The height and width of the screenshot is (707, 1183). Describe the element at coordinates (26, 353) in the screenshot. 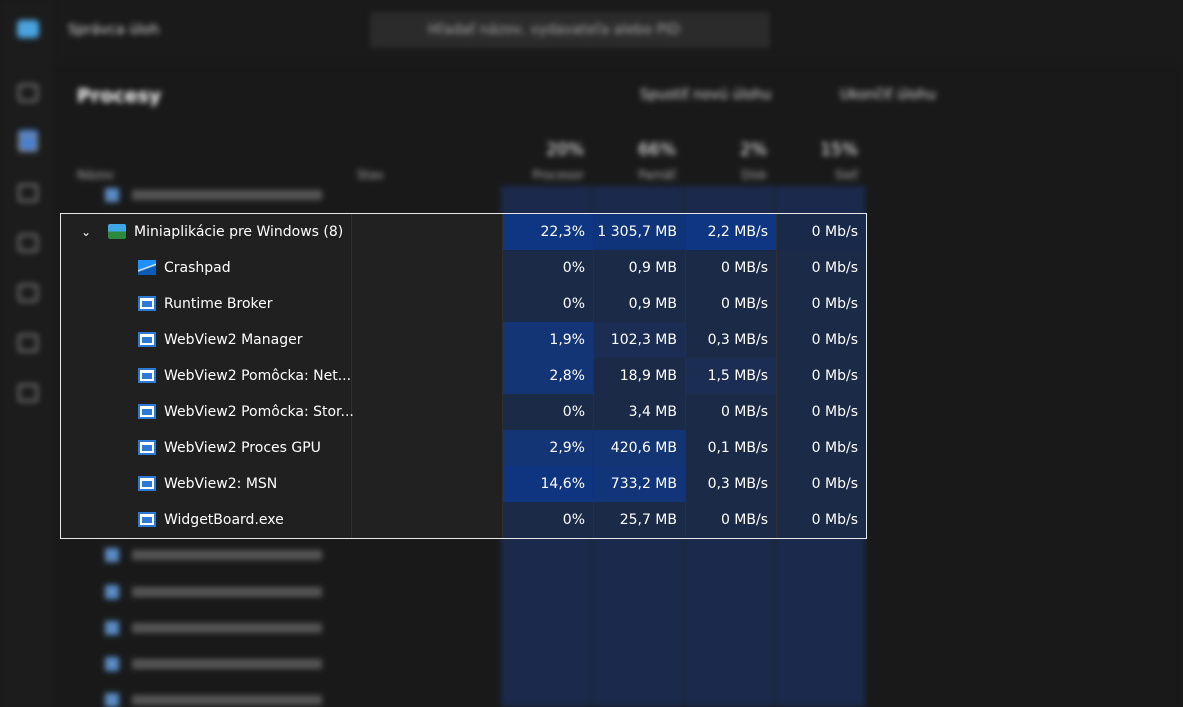

I see `sidebar` at that location.